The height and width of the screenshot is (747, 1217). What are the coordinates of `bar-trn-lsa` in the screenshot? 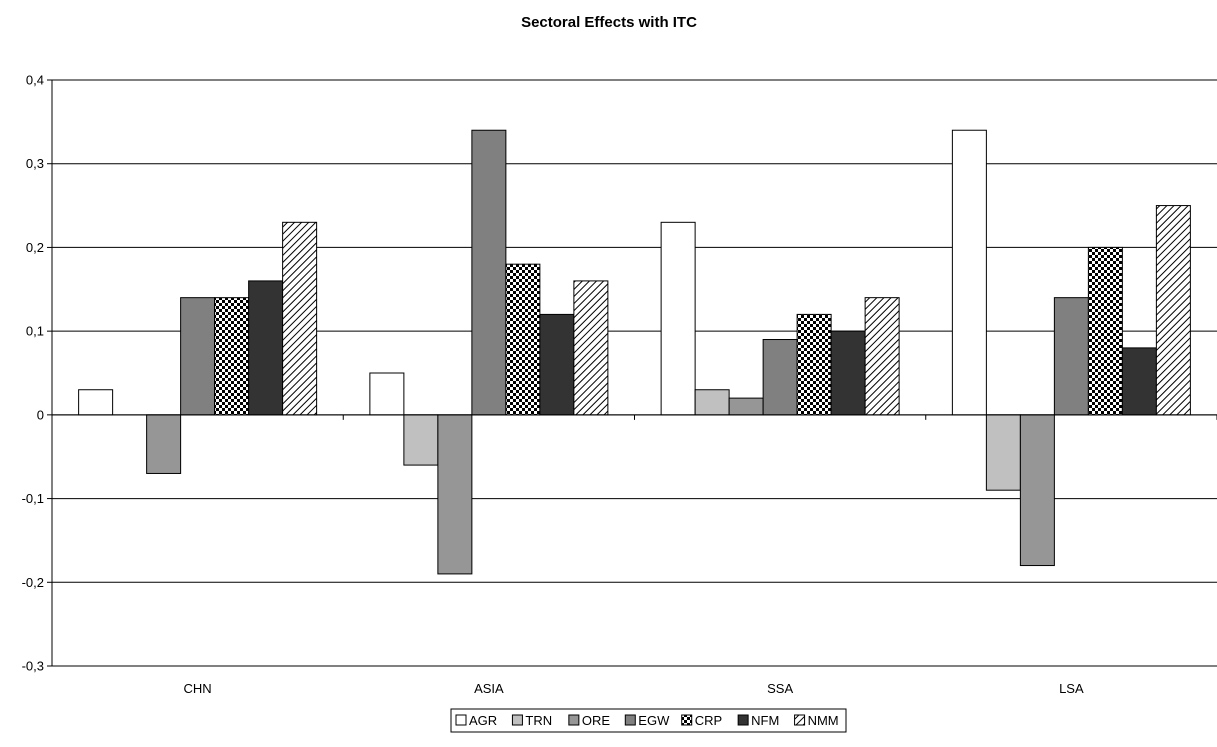 It's located at (1003, 452).